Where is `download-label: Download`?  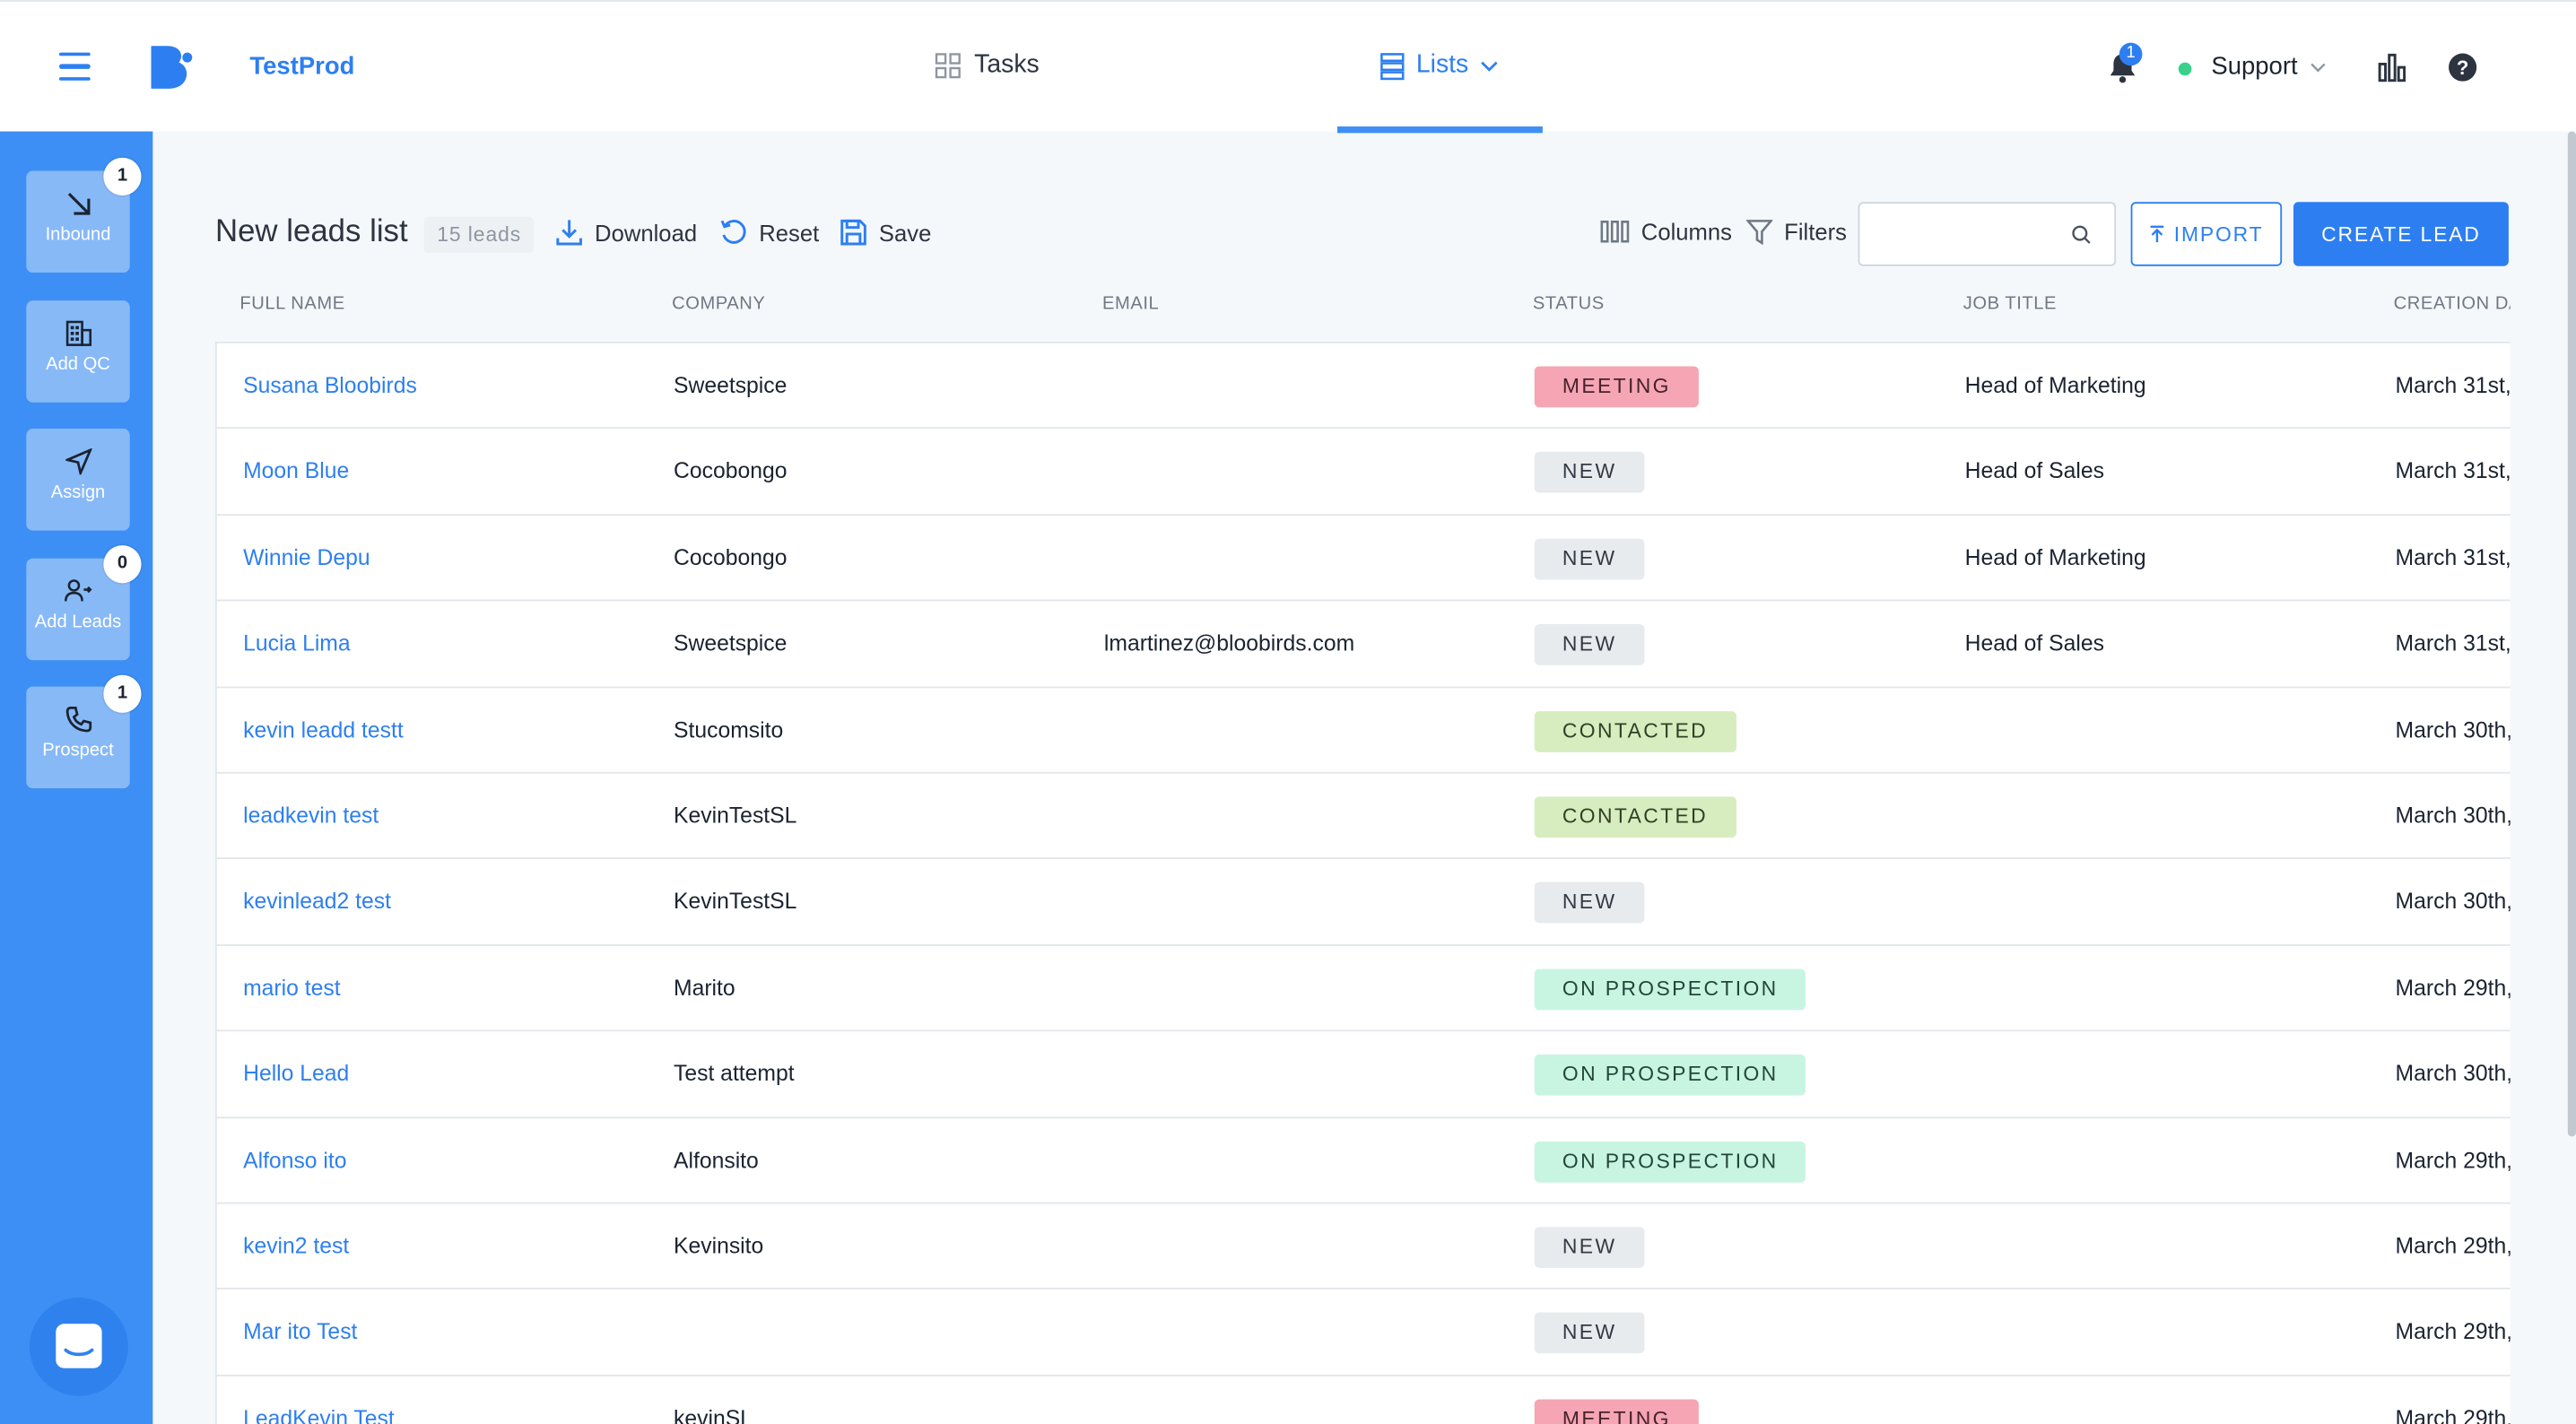
download-label: Download is located at coordinates (646, 232).